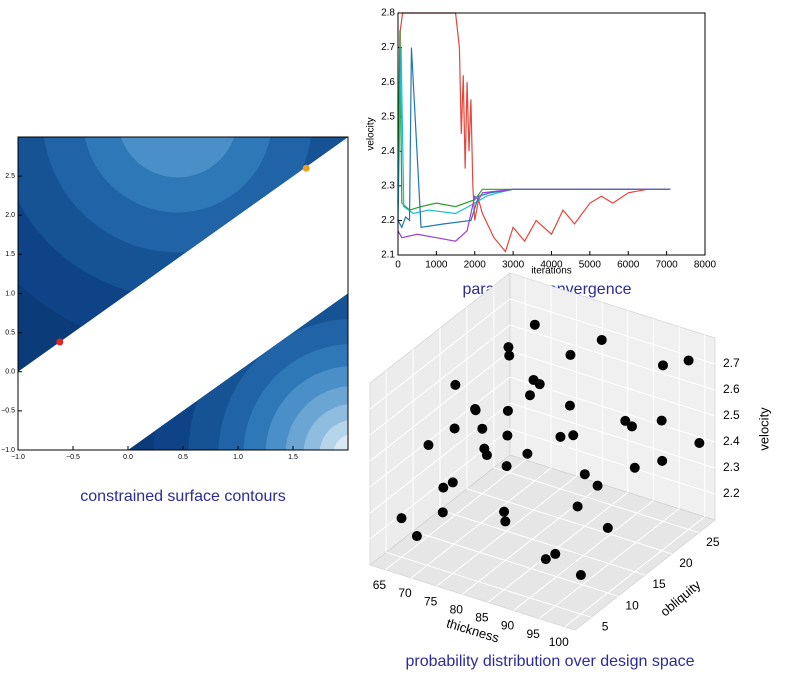 The image size is (787, 689). What do you see at coordinates (10, 293) in the screenshot?
I see `y-tick-label: 1.0` at bounding box center [10, 293].